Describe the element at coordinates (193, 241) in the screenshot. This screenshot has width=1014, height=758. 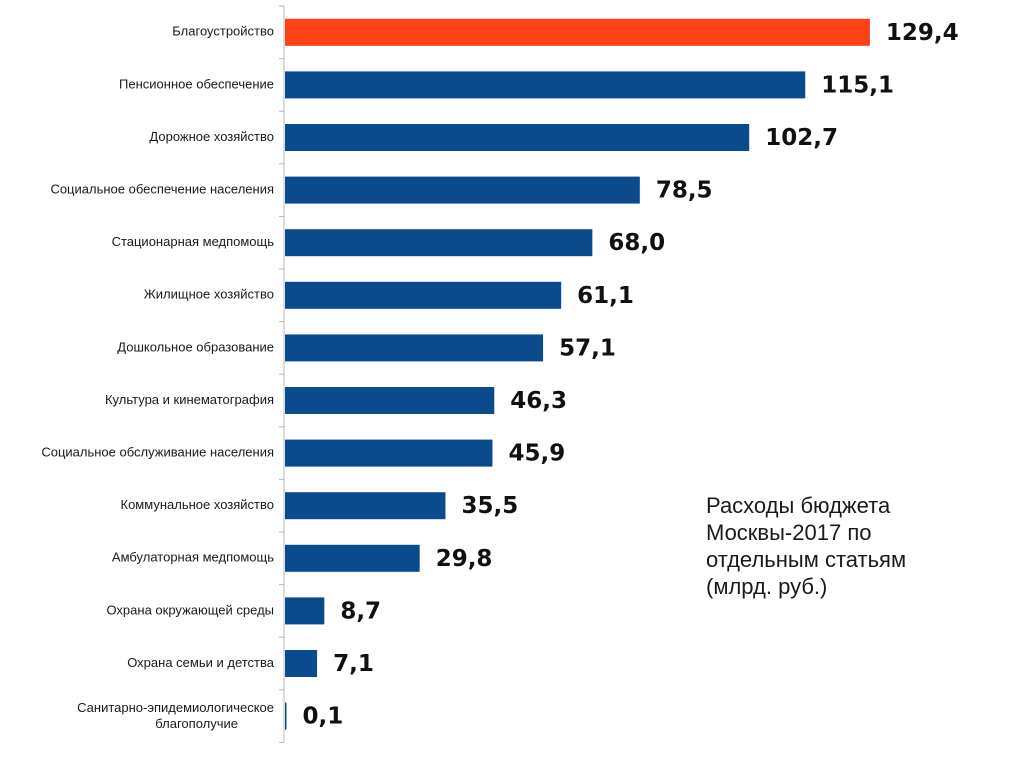
I see `category-label: Стационарная медпомощь` at that location.